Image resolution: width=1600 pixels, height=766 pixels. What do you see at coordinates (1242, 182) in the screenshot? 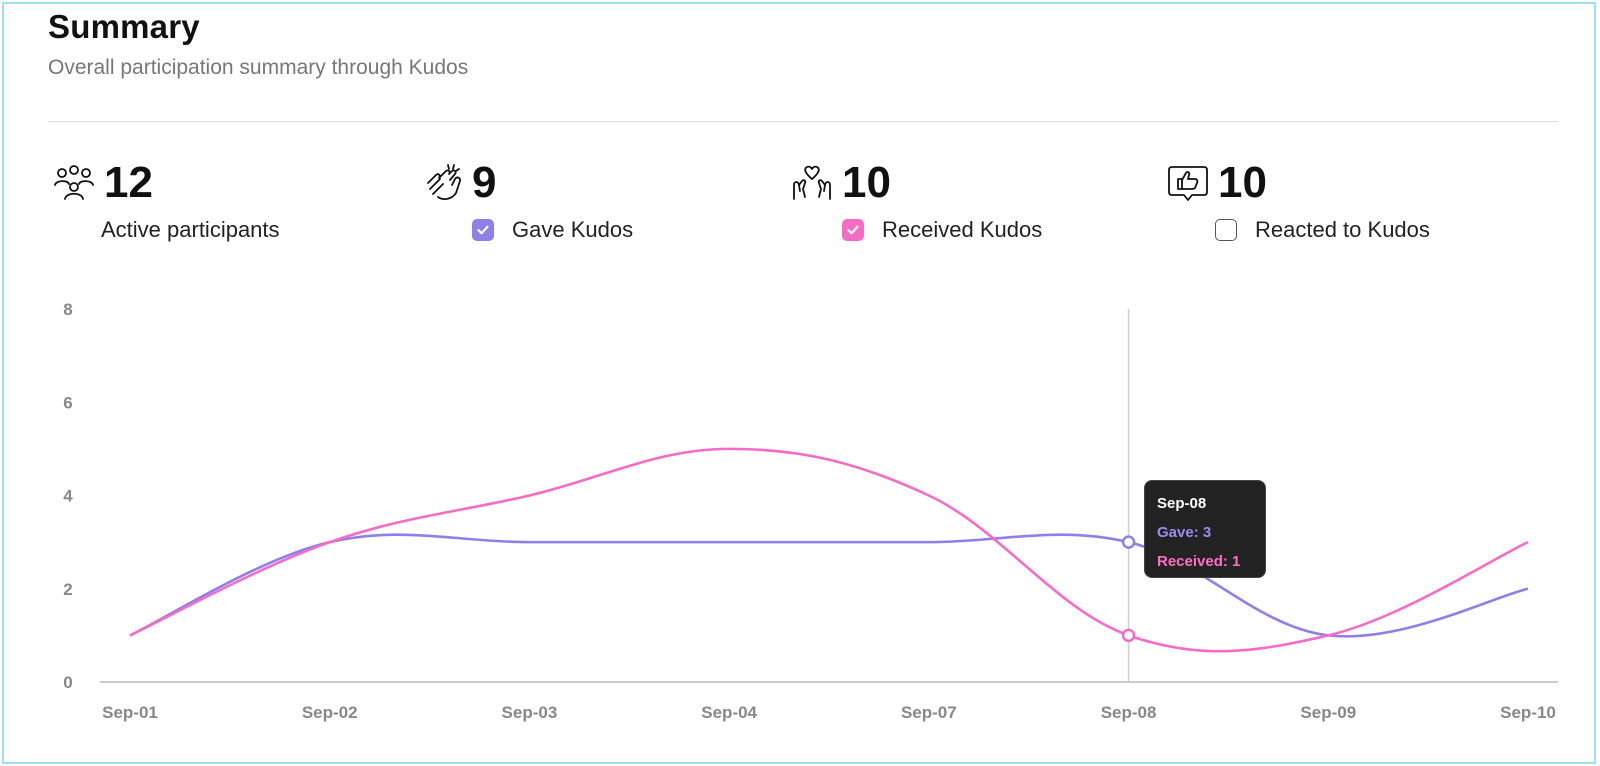
I see `reacted-kudos-count: 10` at bounding box center [1242, 182].